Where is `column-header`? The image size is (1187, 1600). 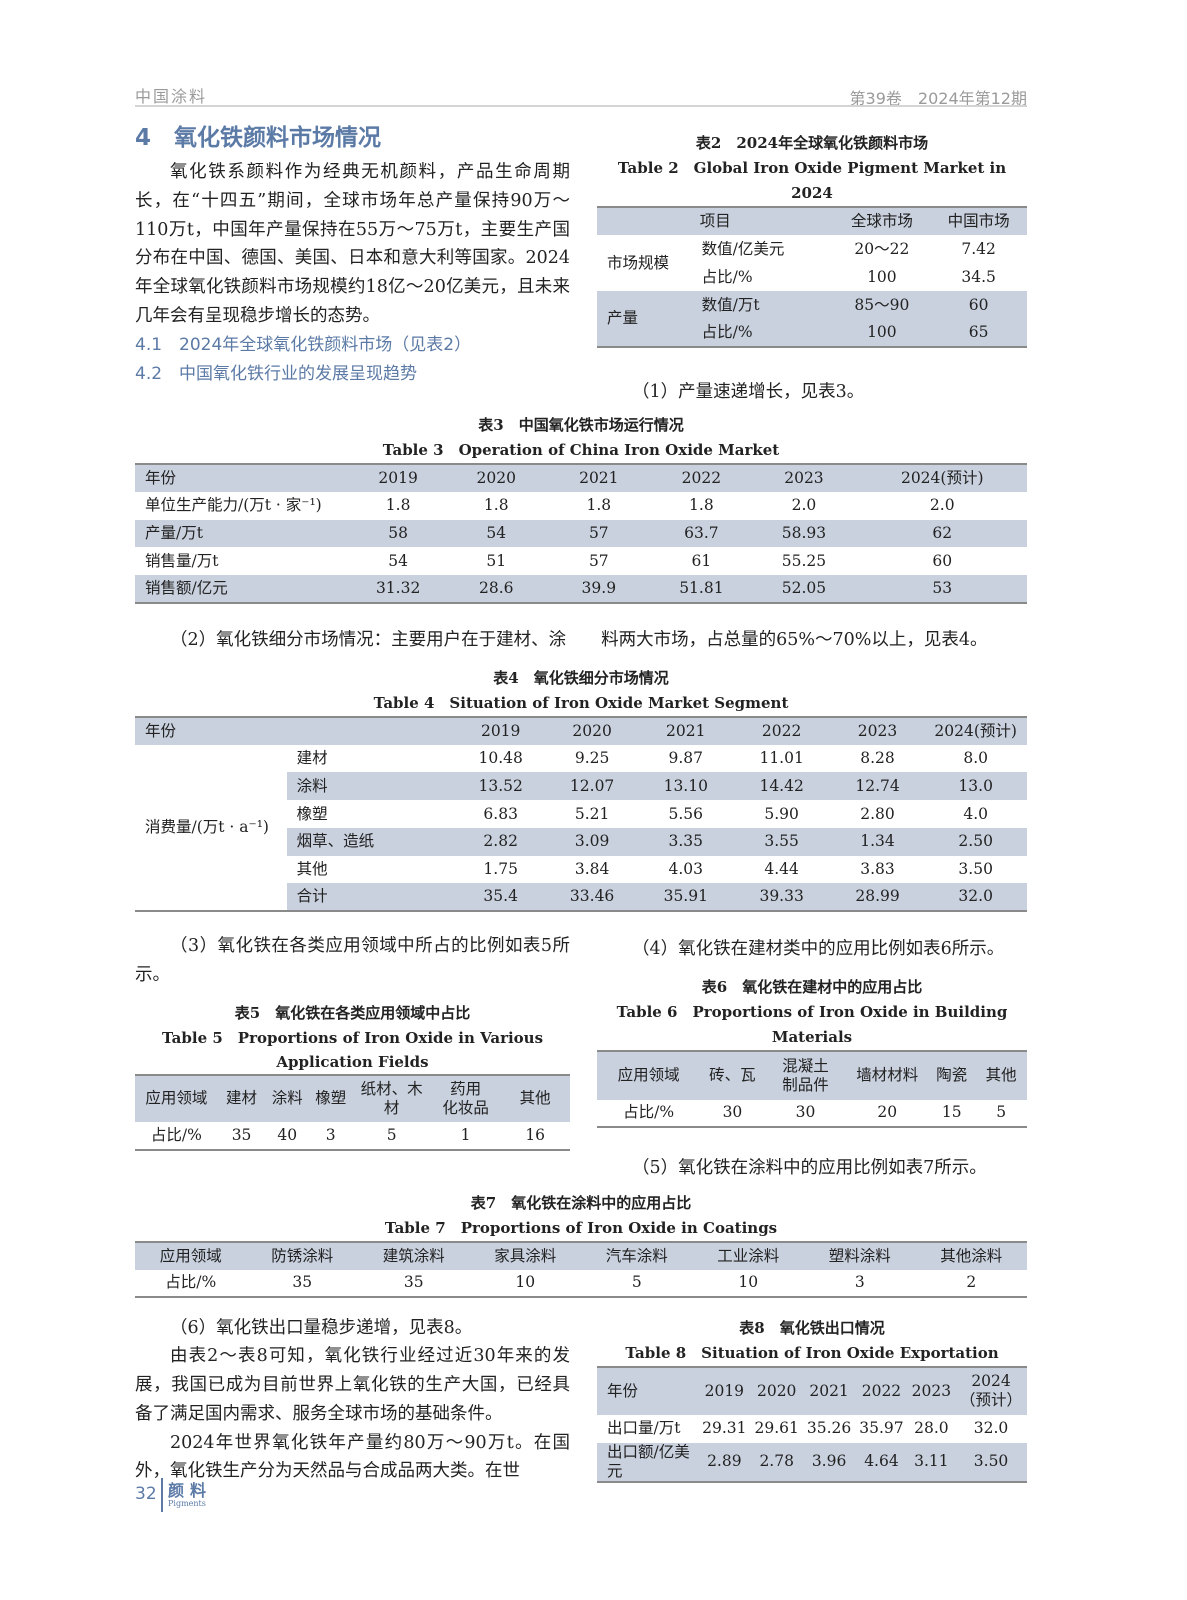
column-header is located at coordinates (371, 731).